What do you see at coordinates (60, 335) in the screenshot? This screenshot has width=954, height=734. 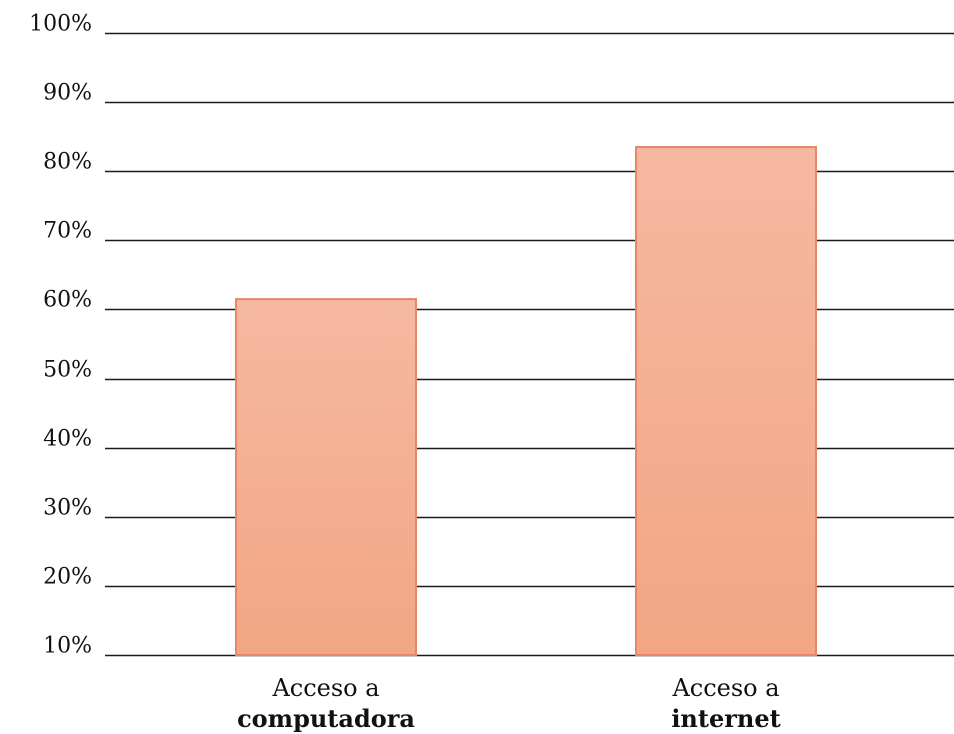 I see `y-axis-tick-labels: 10% 20% 30% 40% 50% 60% 70% 80% 90% 100%` at bounding box center [60, 335].